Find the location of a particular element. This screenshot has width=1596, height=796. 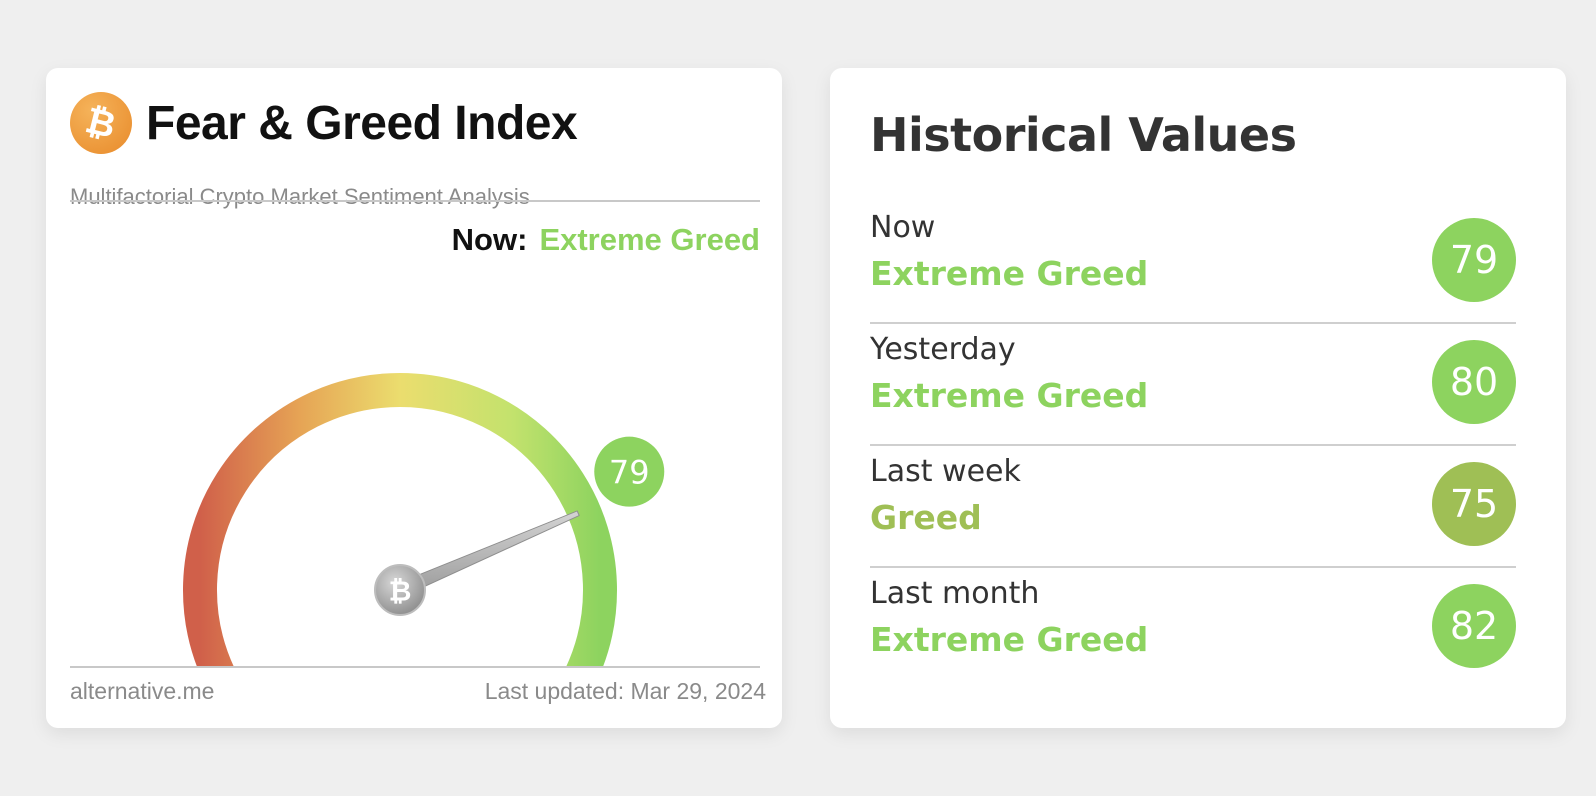

fear-greed-gauge: ₿ 79 is located at coordinates (424, 520).